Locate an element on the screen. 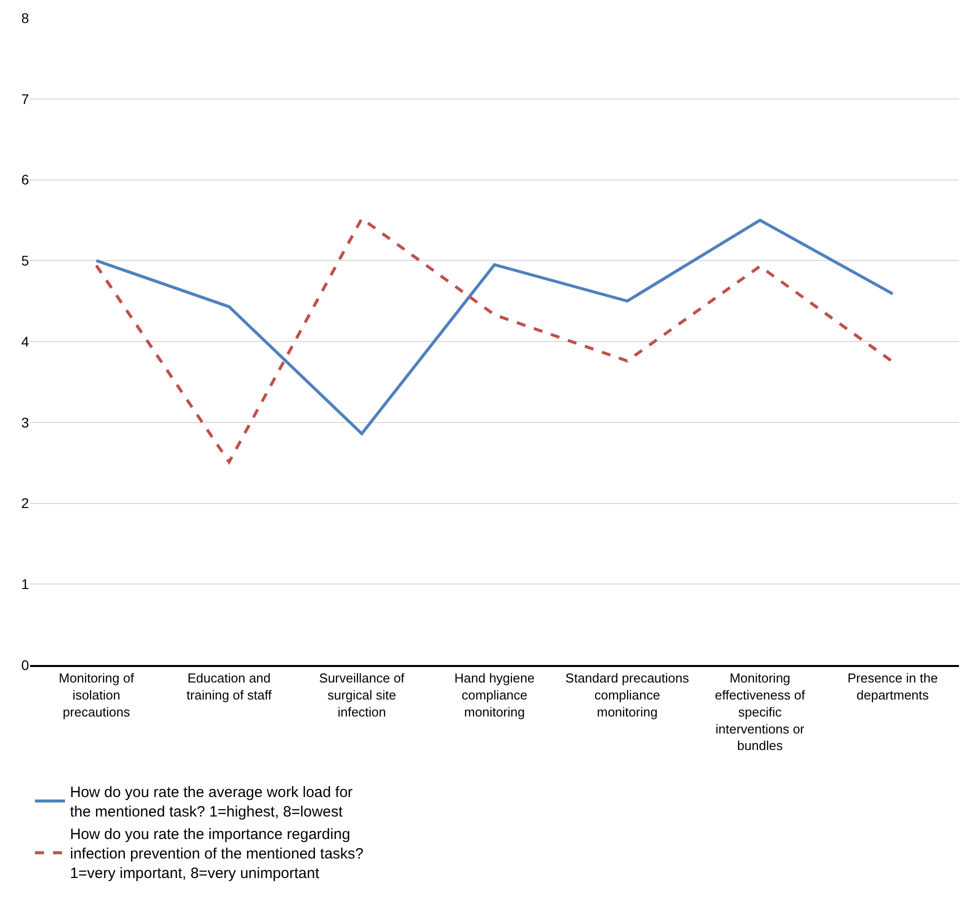  x-tick-label: Monitoring effectiveness of specific interventions or bundles is located at coordinates (760, 712).